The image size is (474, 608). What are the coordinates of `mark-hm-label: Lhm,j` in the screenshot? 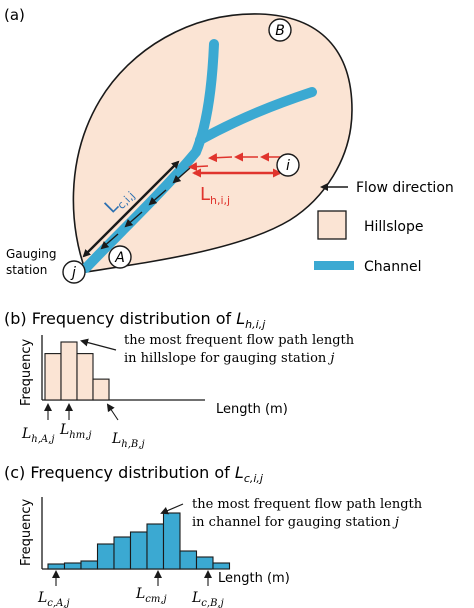 It's located at (75, 431).